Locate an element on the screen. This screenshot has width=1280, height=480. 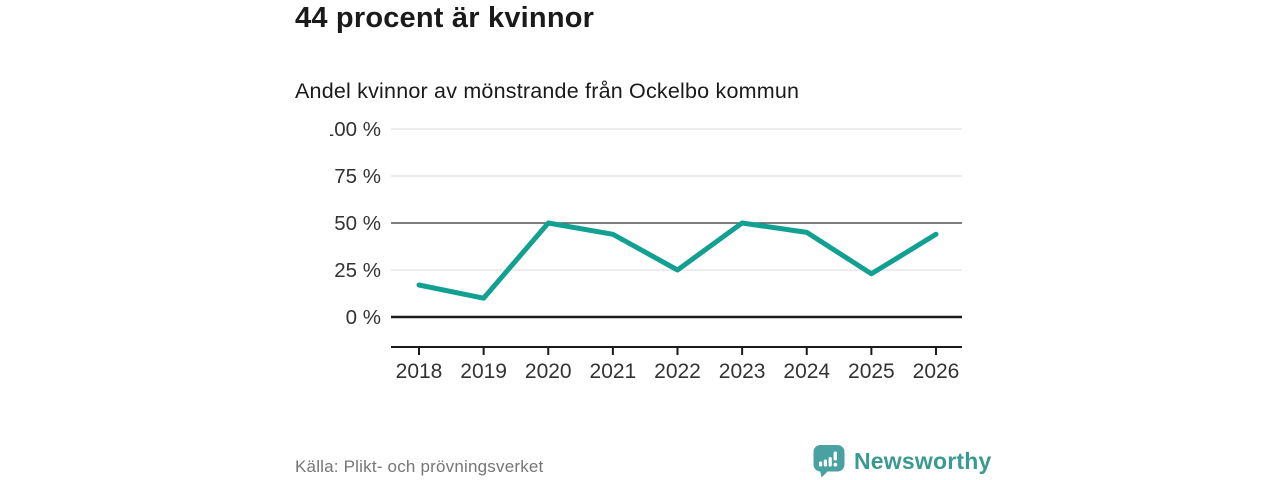
brand-logo: Newsworthy is located at coordinates (901, 461).